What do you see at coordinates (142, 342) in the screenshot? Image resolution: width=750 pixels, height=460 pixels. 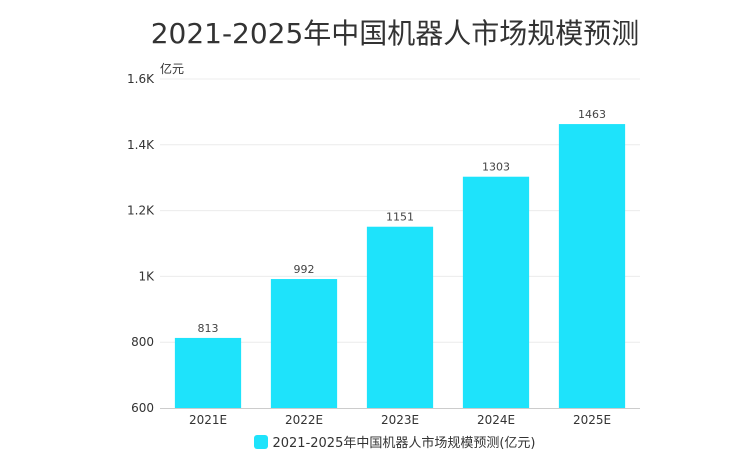 I see `y-tick-label: 800` at bounding box center [142, 342].